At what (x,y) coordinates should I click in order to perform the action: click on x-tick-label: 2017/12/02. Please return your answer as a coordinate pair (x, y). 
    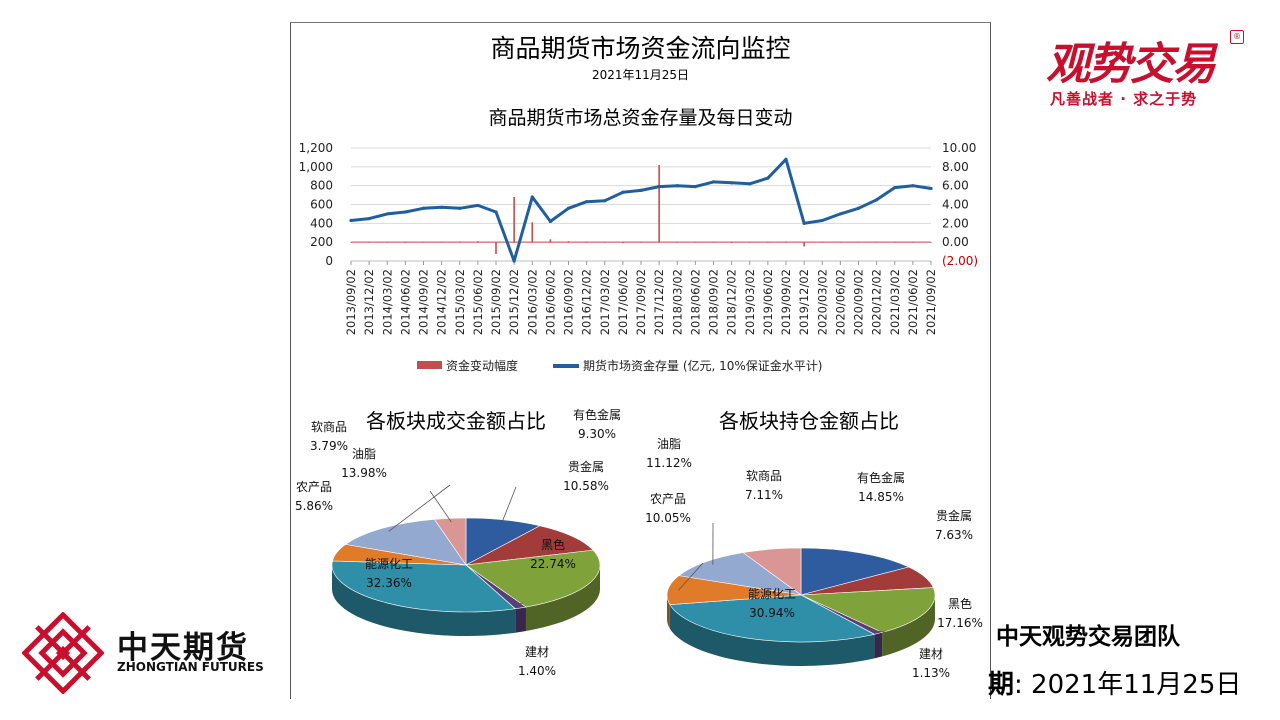
    Looking at the image, I should click on (659, 302).